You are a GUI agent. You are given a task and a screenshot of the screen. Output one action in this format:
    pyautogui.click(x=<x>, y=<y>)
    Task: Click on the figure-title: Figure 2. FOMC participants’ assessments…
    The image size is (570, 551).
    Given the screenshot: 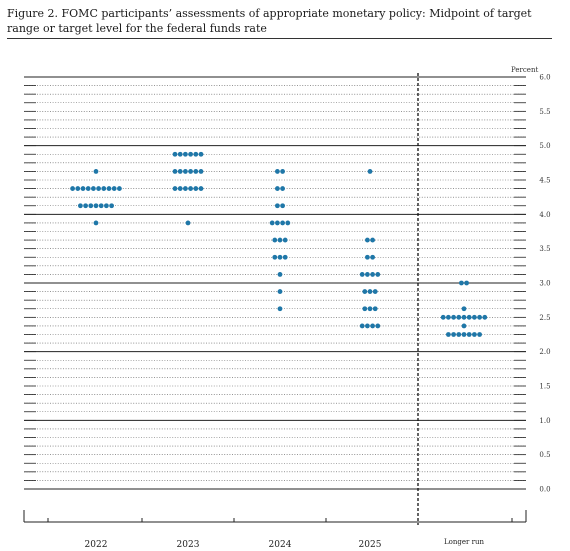 What is the action you would take?
    pyautogui.click(x=269, y=21)
    